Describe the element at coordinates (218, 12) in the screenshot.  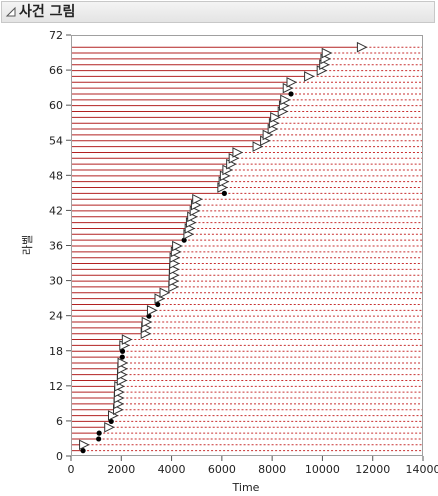
I see `panel-header: 사건 그림` at that location.